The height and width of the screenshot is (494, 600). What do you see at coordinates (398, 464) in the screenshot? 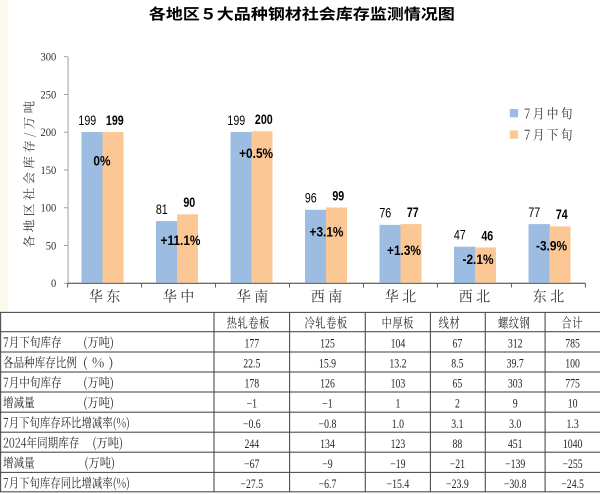
I see `svg-text: −19` at bounding box center [398, 464].